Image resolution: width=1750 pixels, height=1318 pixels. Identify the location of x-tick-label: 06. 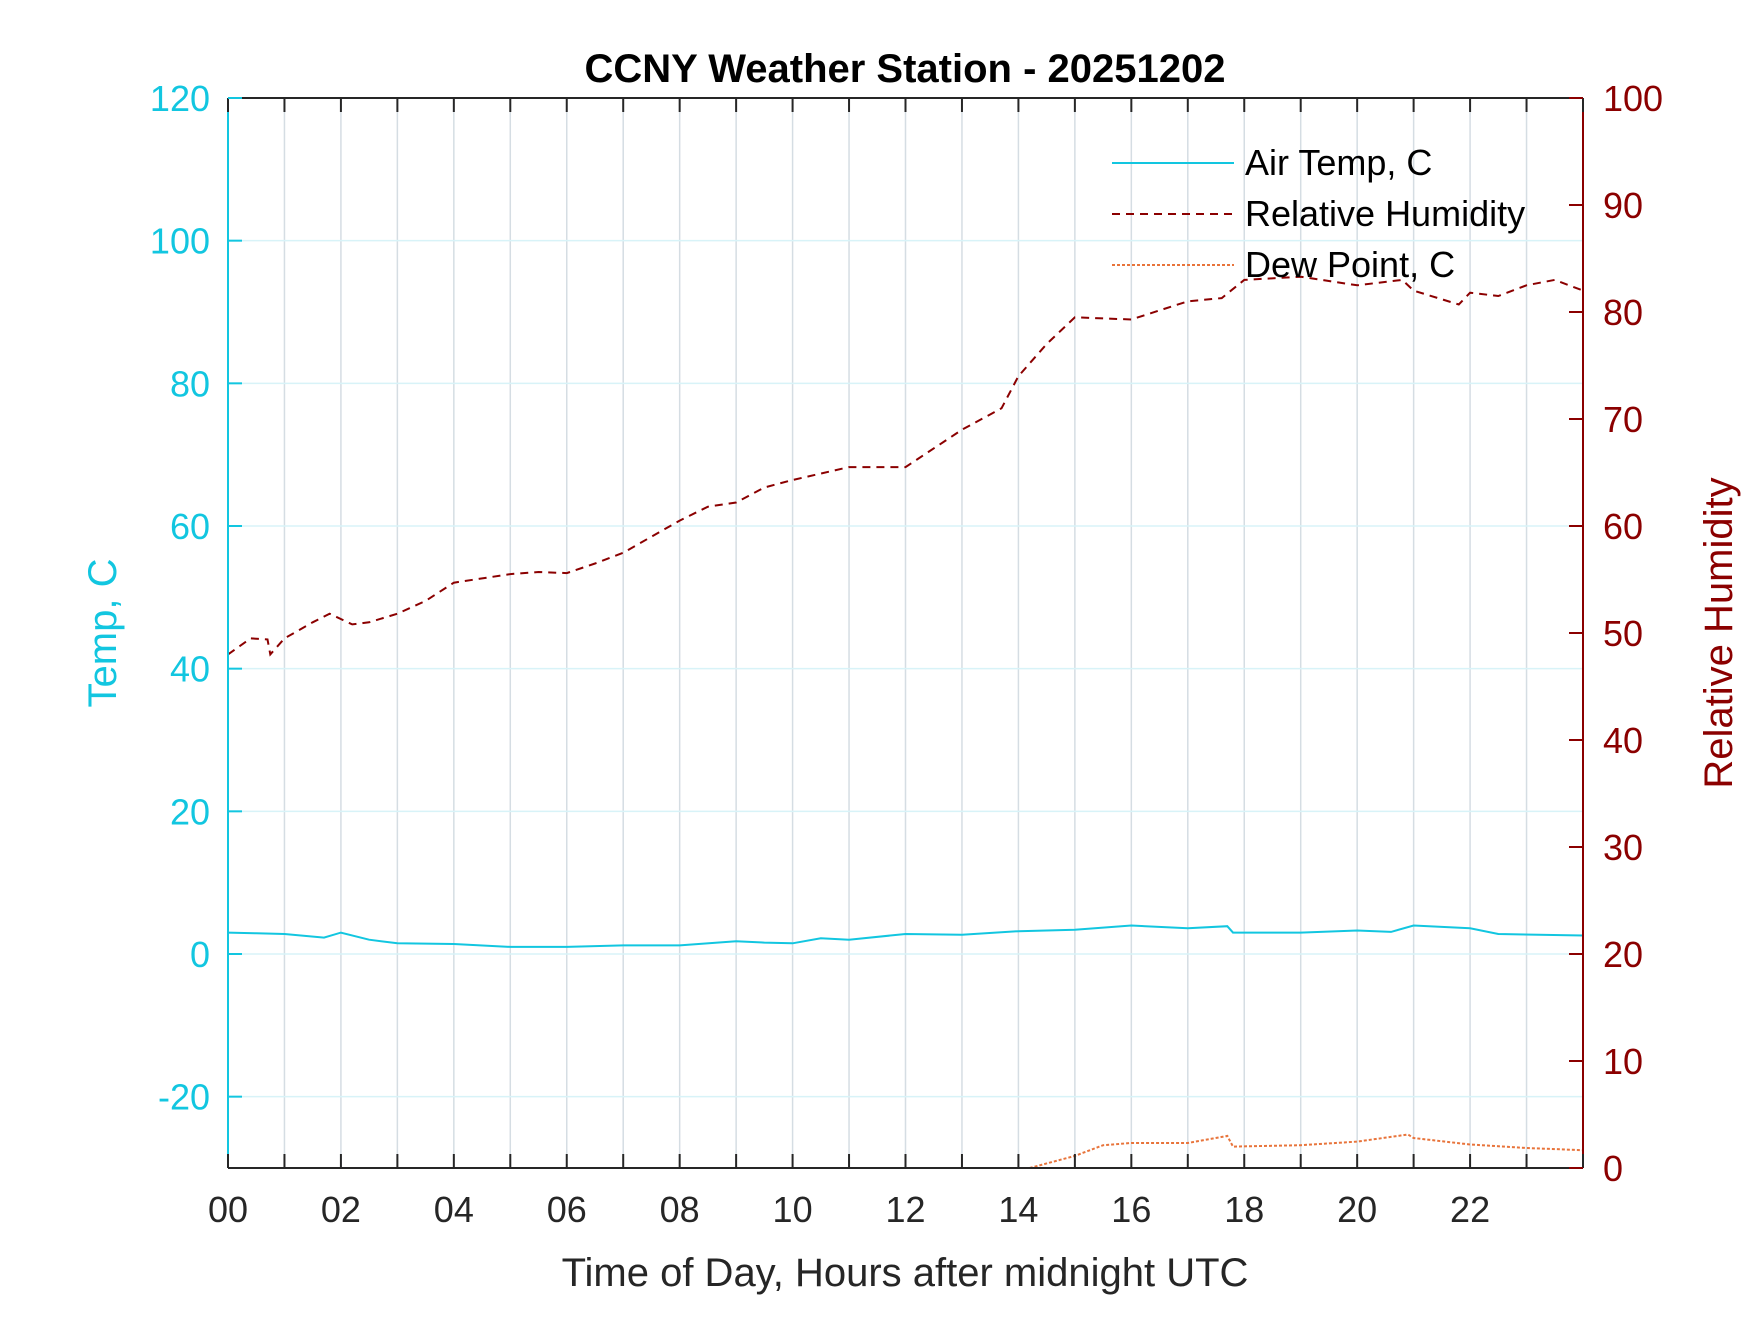
(567, 1209).